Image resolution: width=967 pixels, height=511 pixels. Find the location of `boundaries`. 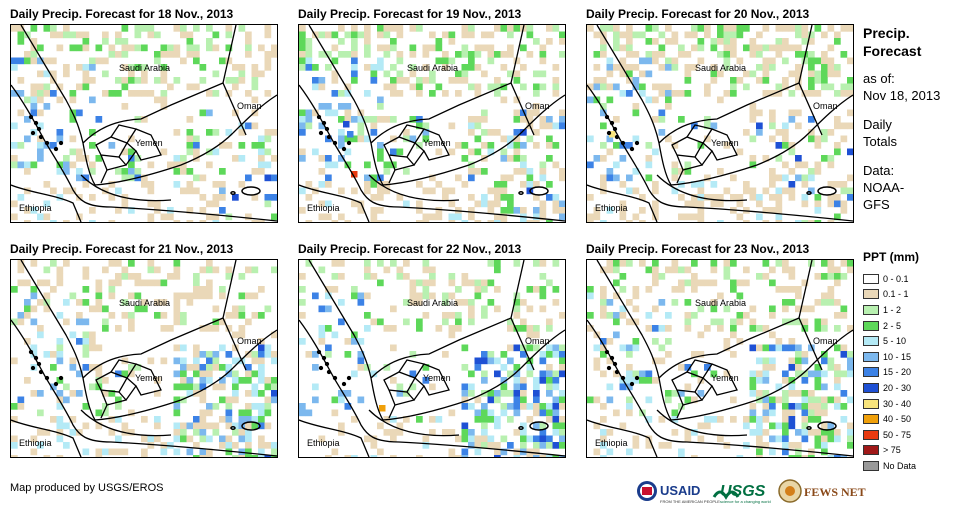

boundaries is located at coordinates (720, 358).